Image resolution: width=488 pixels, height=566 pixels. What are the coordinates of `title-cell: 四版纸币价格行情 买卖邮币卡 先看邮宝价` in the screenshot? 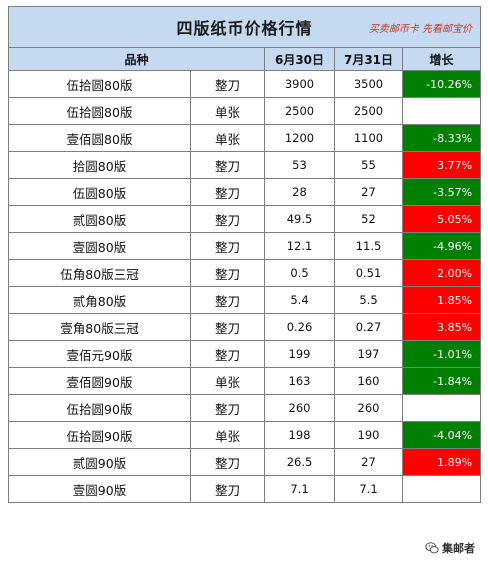 It's located at (244, 27).